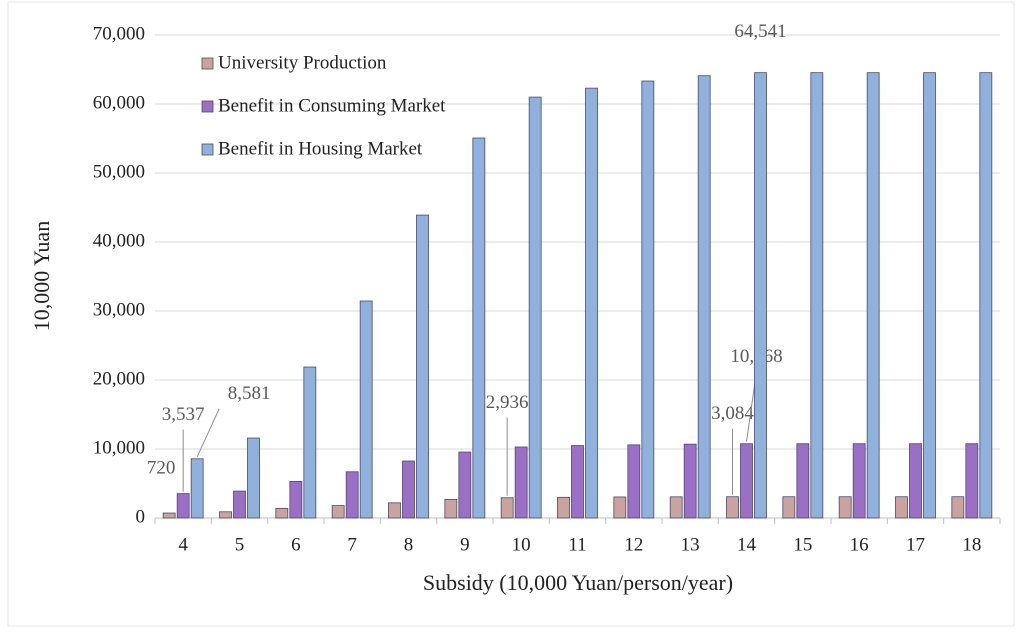  Describe the element at coordinates (578, 582) in the screenshot. I see `x-axis-title: Subsidy (10,000 Yuan/person/year)` at that location.